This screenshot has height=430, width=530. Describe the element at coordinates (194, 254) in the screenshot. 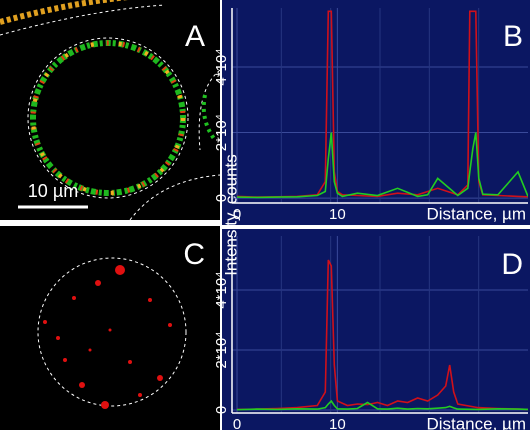

I see `panel-label: C` at that location.